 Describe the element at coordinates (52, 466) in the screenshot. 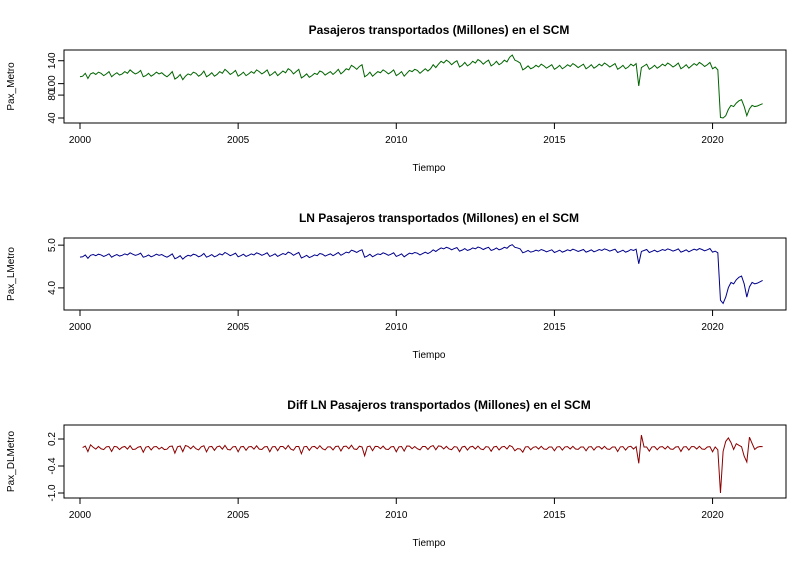

I see `y-tick-label: -0.4` at that location.